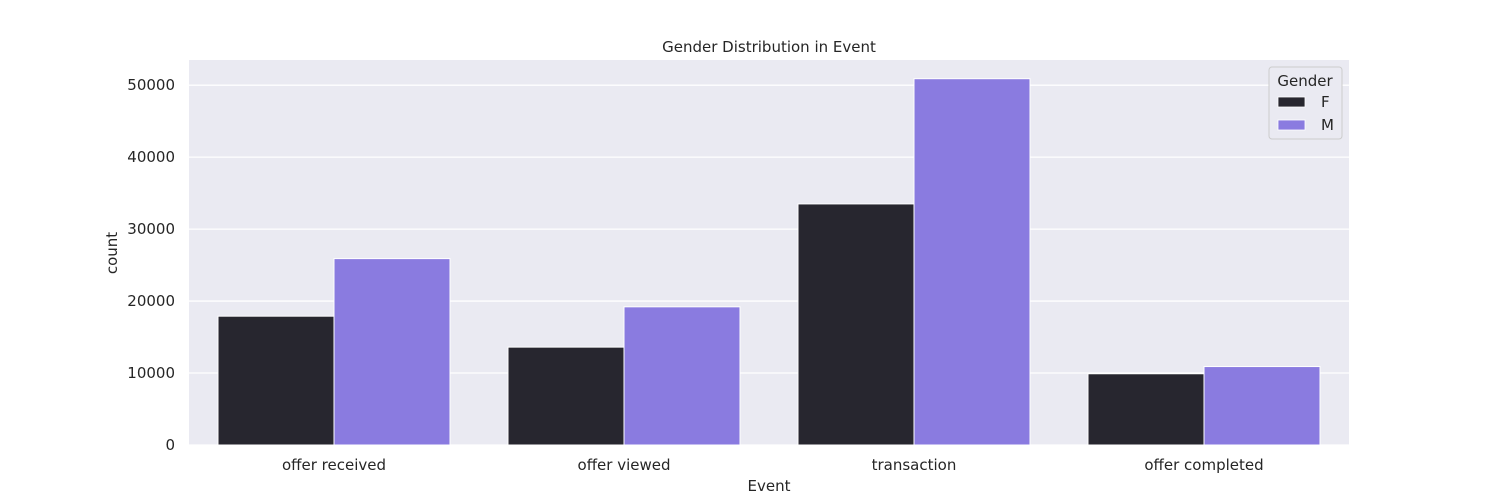 The image size is (1500, 500). I want to click on y-tick-label: 50000, so click(151, 85).